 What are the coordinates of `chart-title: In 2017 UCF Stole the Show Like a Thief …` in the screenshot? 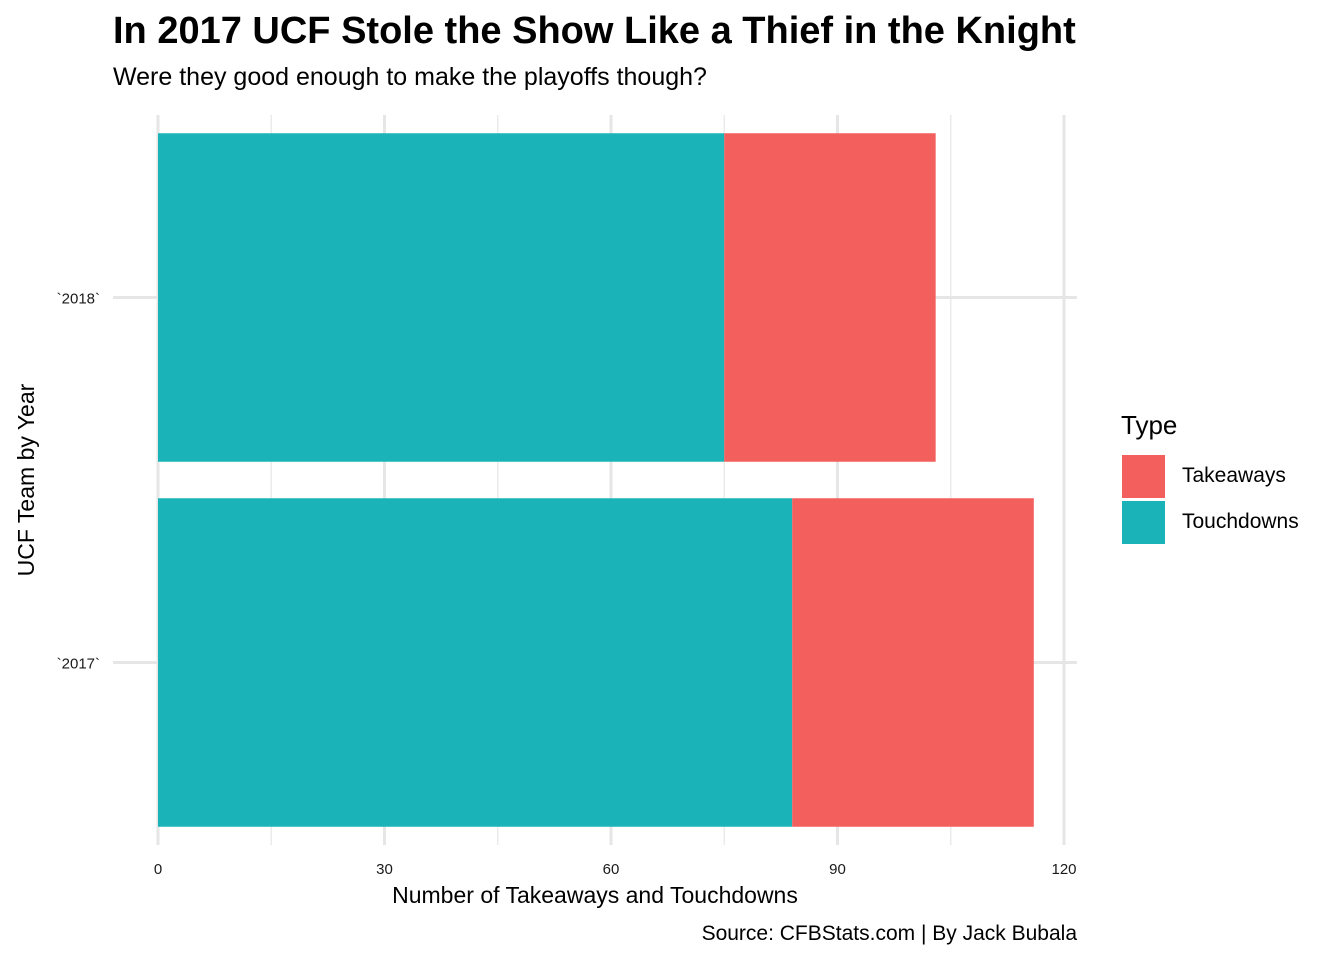 It's located at (594, 31).